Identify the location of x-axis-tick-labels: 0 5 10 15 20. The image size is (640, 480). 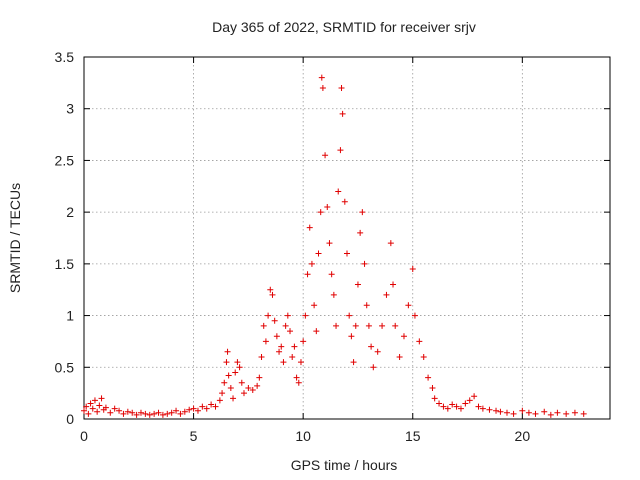
(305, 436).